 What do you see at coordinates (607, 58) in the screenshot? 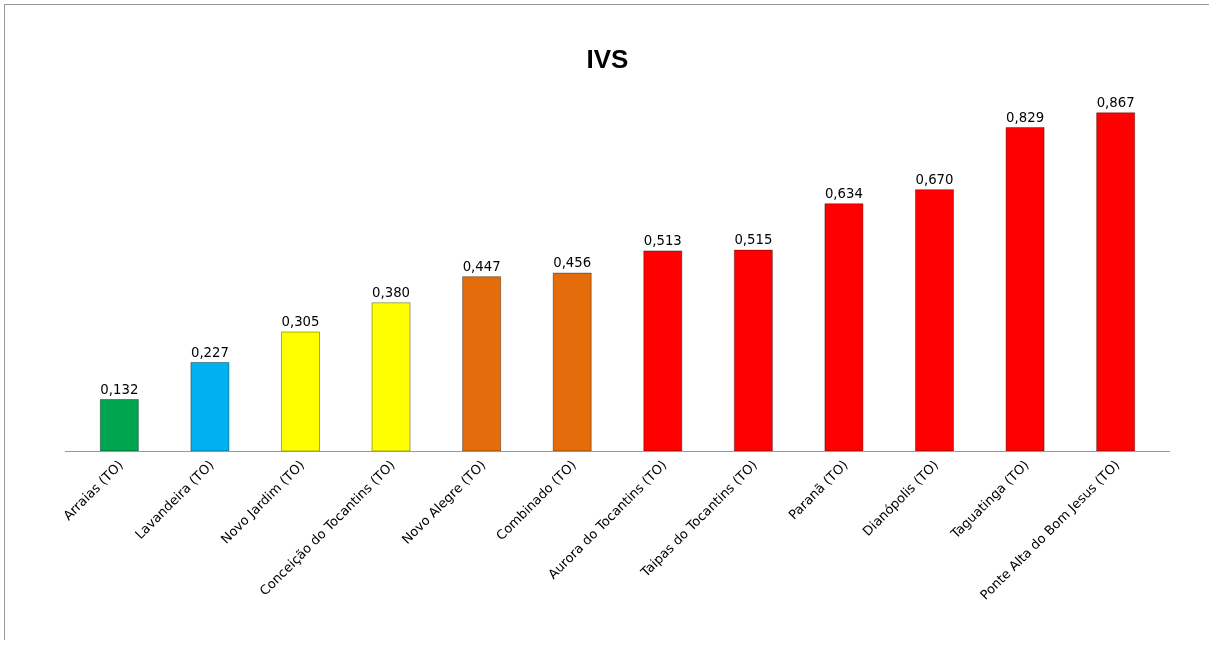
I see `chart-title: IVS` at bounding box center [607, 58].